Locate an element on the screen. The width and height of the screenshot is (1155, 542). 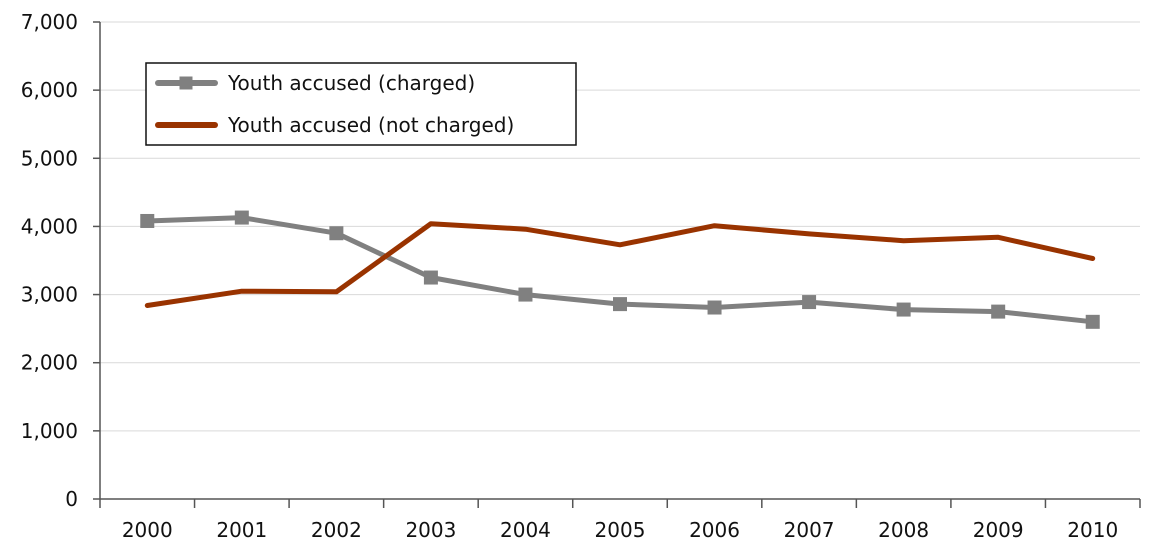
series-line is located at coordinates (620, 264).